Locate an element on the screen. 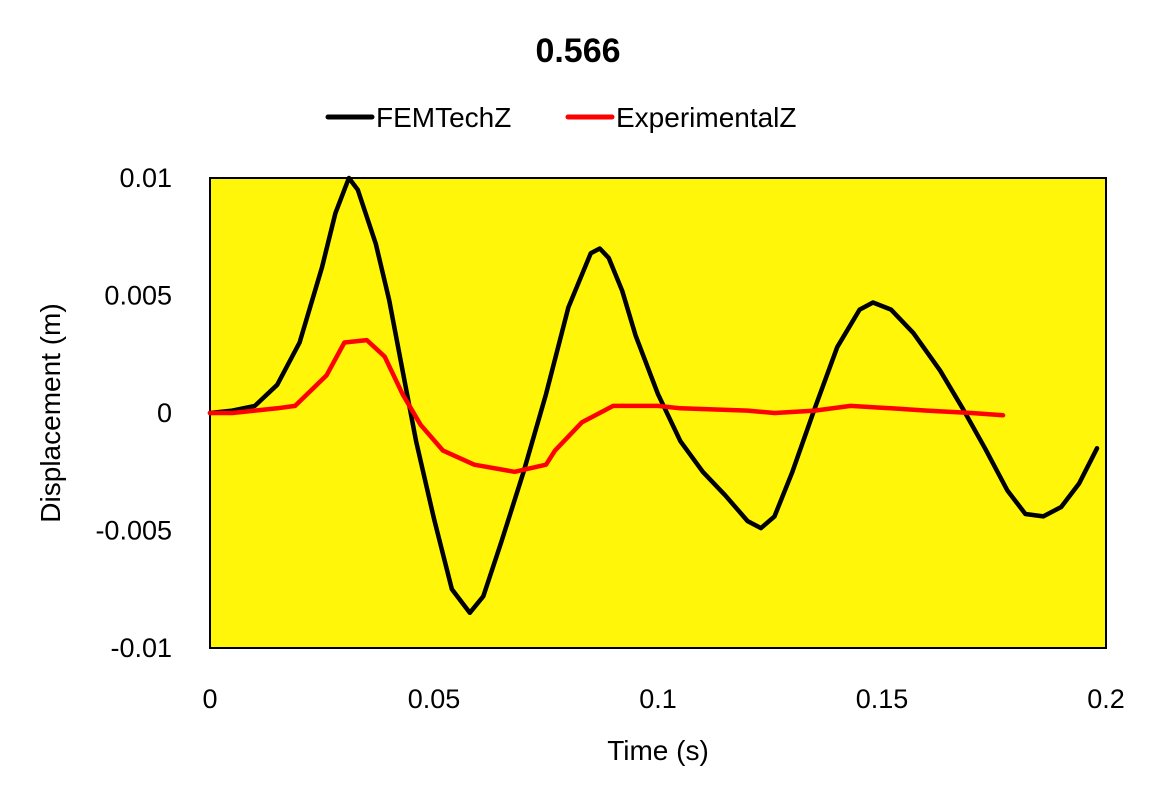 Image resolution: width=1156 pixels, height=799 pixels. x-tick-label: 0.2 is located at coordinates (1106, 699).